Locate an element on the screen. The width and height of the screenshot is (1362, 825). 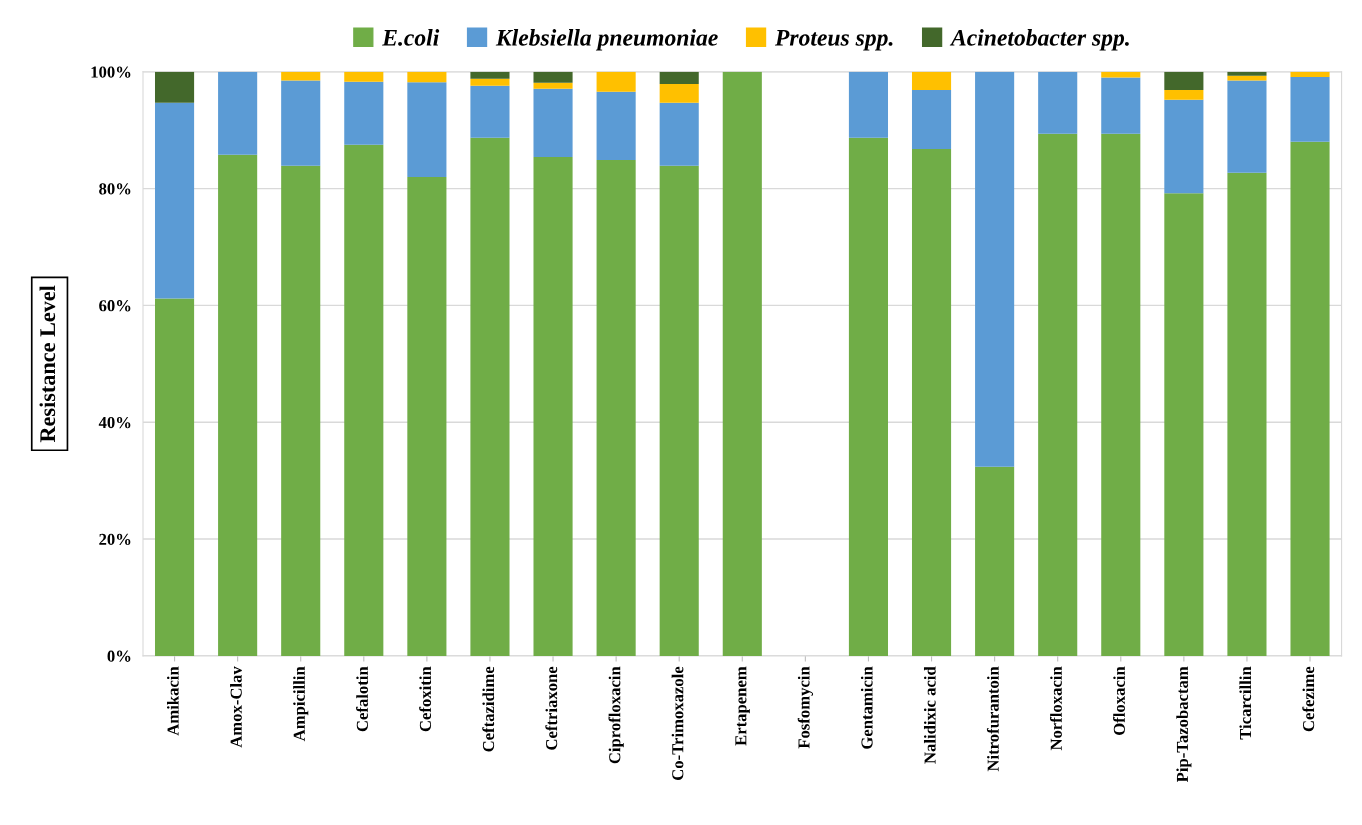
x-tick-label: Nalidixic acid is located at coordinates (929, 715).